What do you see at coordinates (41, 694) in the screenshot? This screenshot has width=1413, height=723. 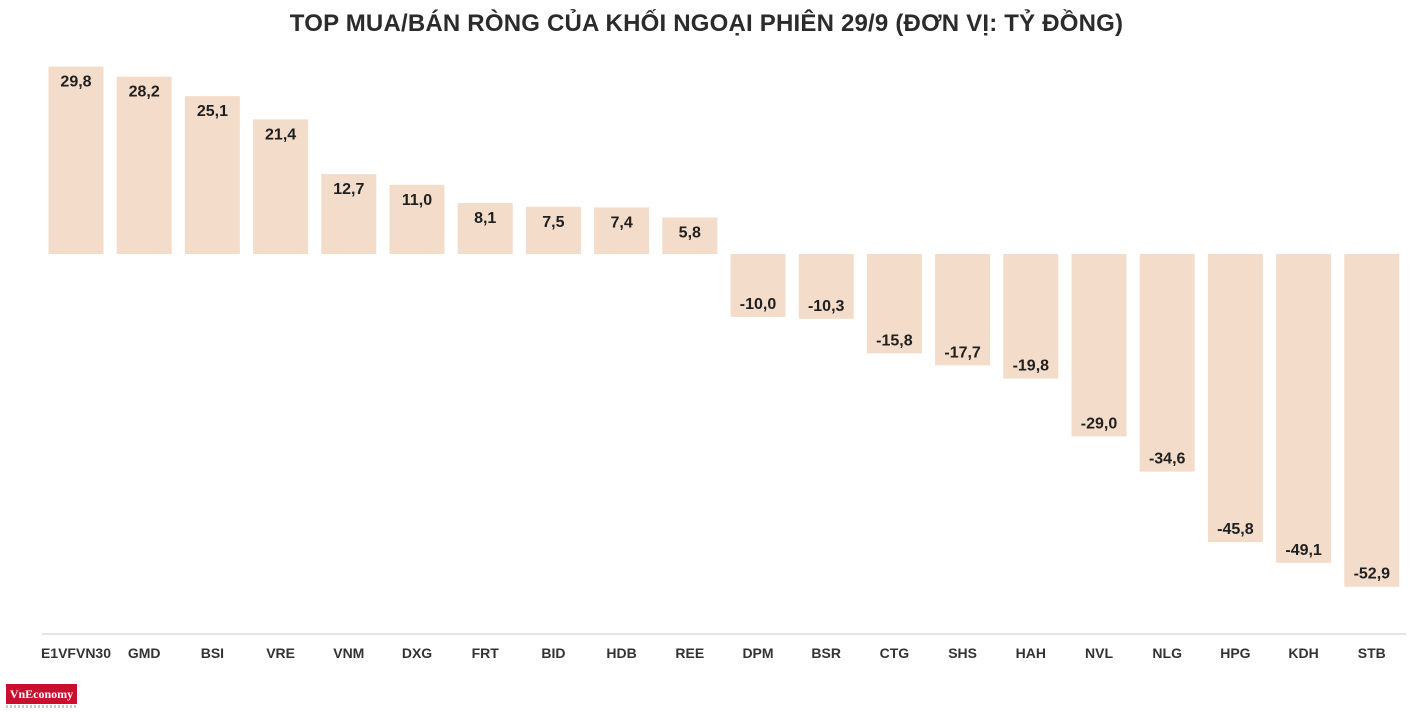 I see `vneconomy-logo: VnEconomy` at bounding box center [41, 694].